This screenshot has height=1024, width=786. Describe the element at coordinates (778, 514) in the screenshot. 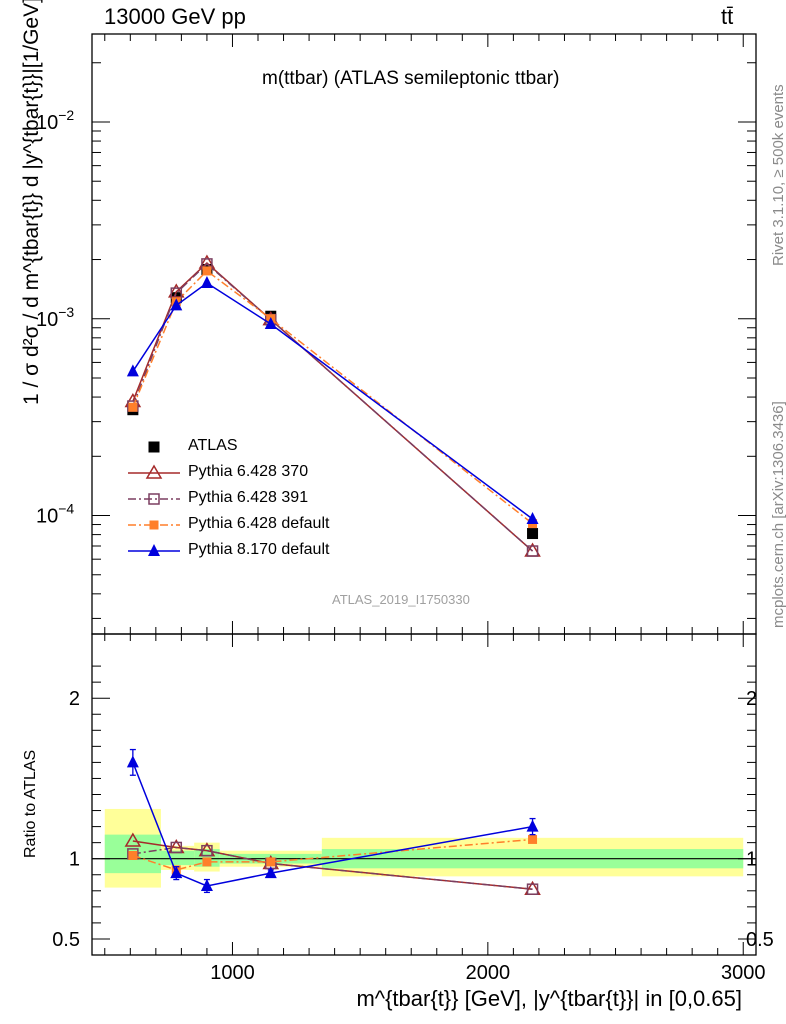

I see `mcplots-source-label: mcplots.cern.ch [arXiv:1306.3436]` at that location.